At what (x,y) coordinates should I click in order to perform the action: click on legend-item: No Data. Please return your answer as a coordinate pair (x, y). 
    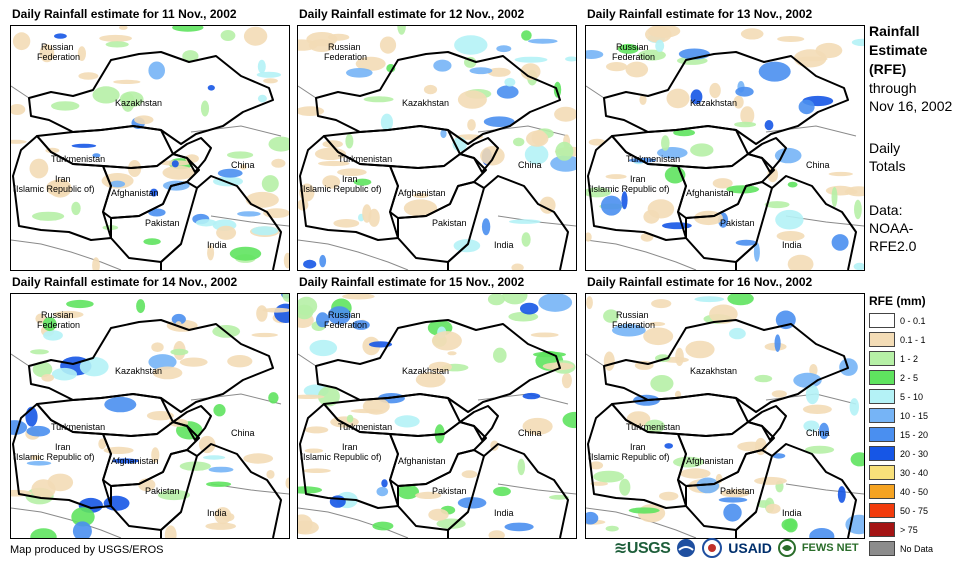
    Looking at the image, I should click on (901, 548).